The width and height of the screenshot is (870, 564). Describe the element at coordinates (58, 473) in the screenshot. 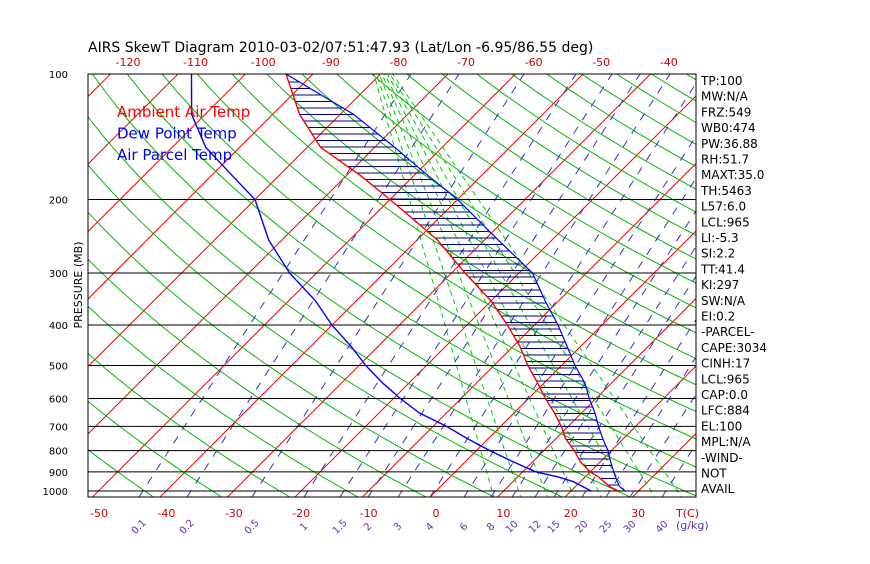

I see `pressure-tick-label: 900` at that location.